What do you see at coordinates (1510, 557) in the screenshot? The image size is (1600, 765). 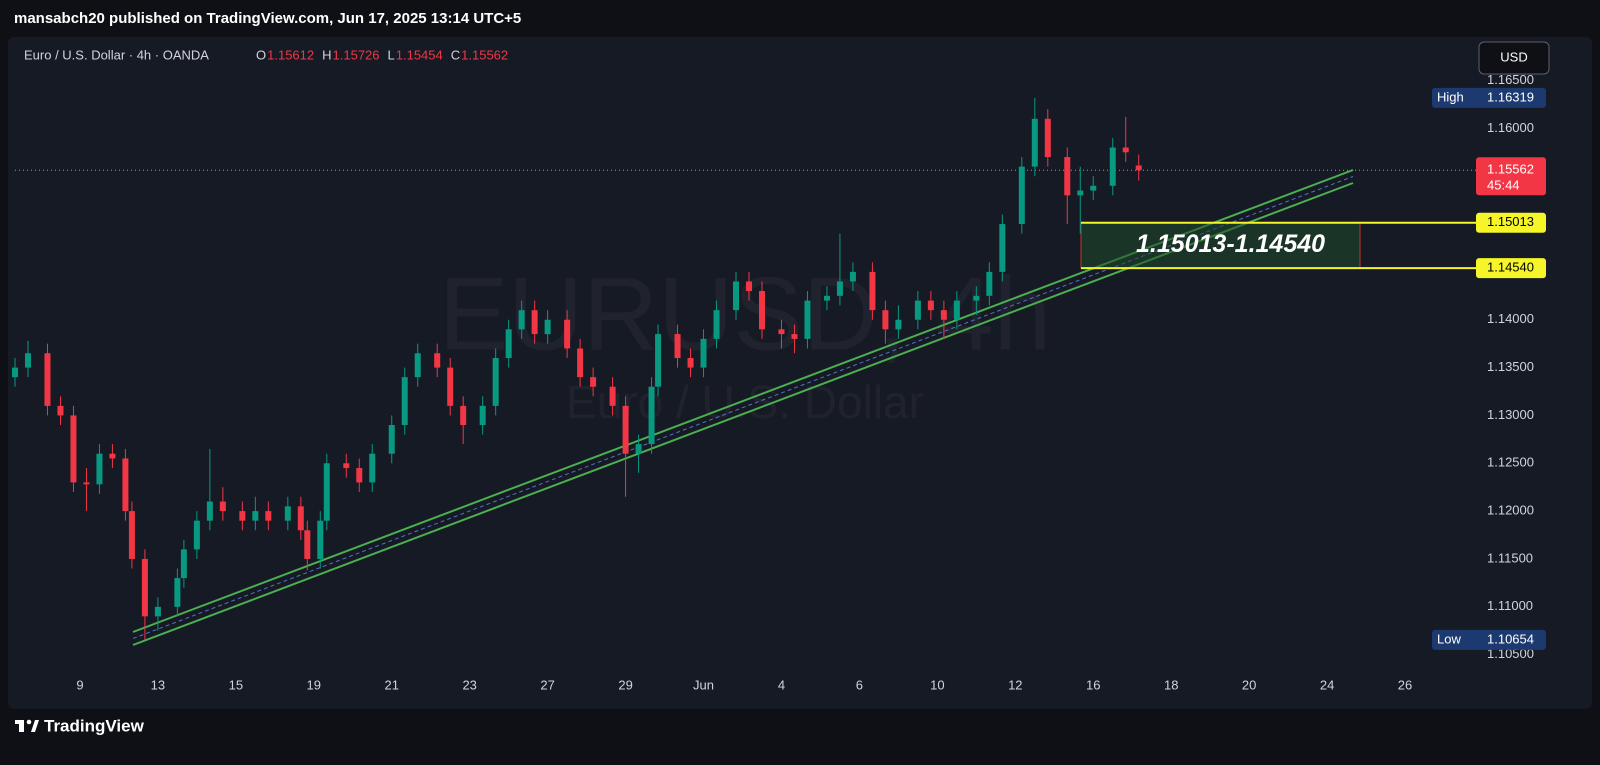 I see `y-tick-label: 1.11500` at bounding box center [1510, 557].